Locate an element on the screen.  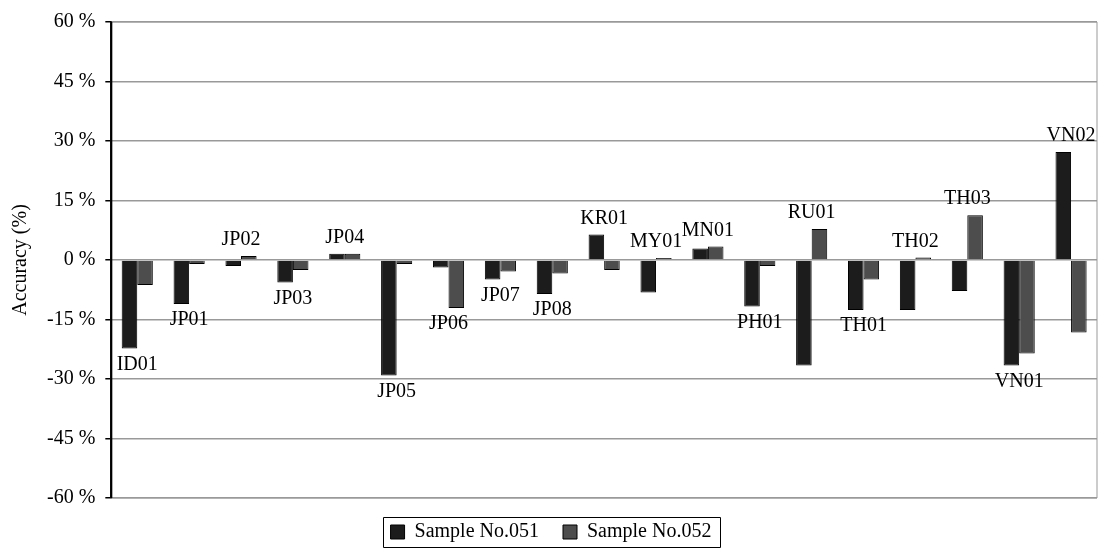
x-tick-label: PH01 is located at coordinates (760, 320).